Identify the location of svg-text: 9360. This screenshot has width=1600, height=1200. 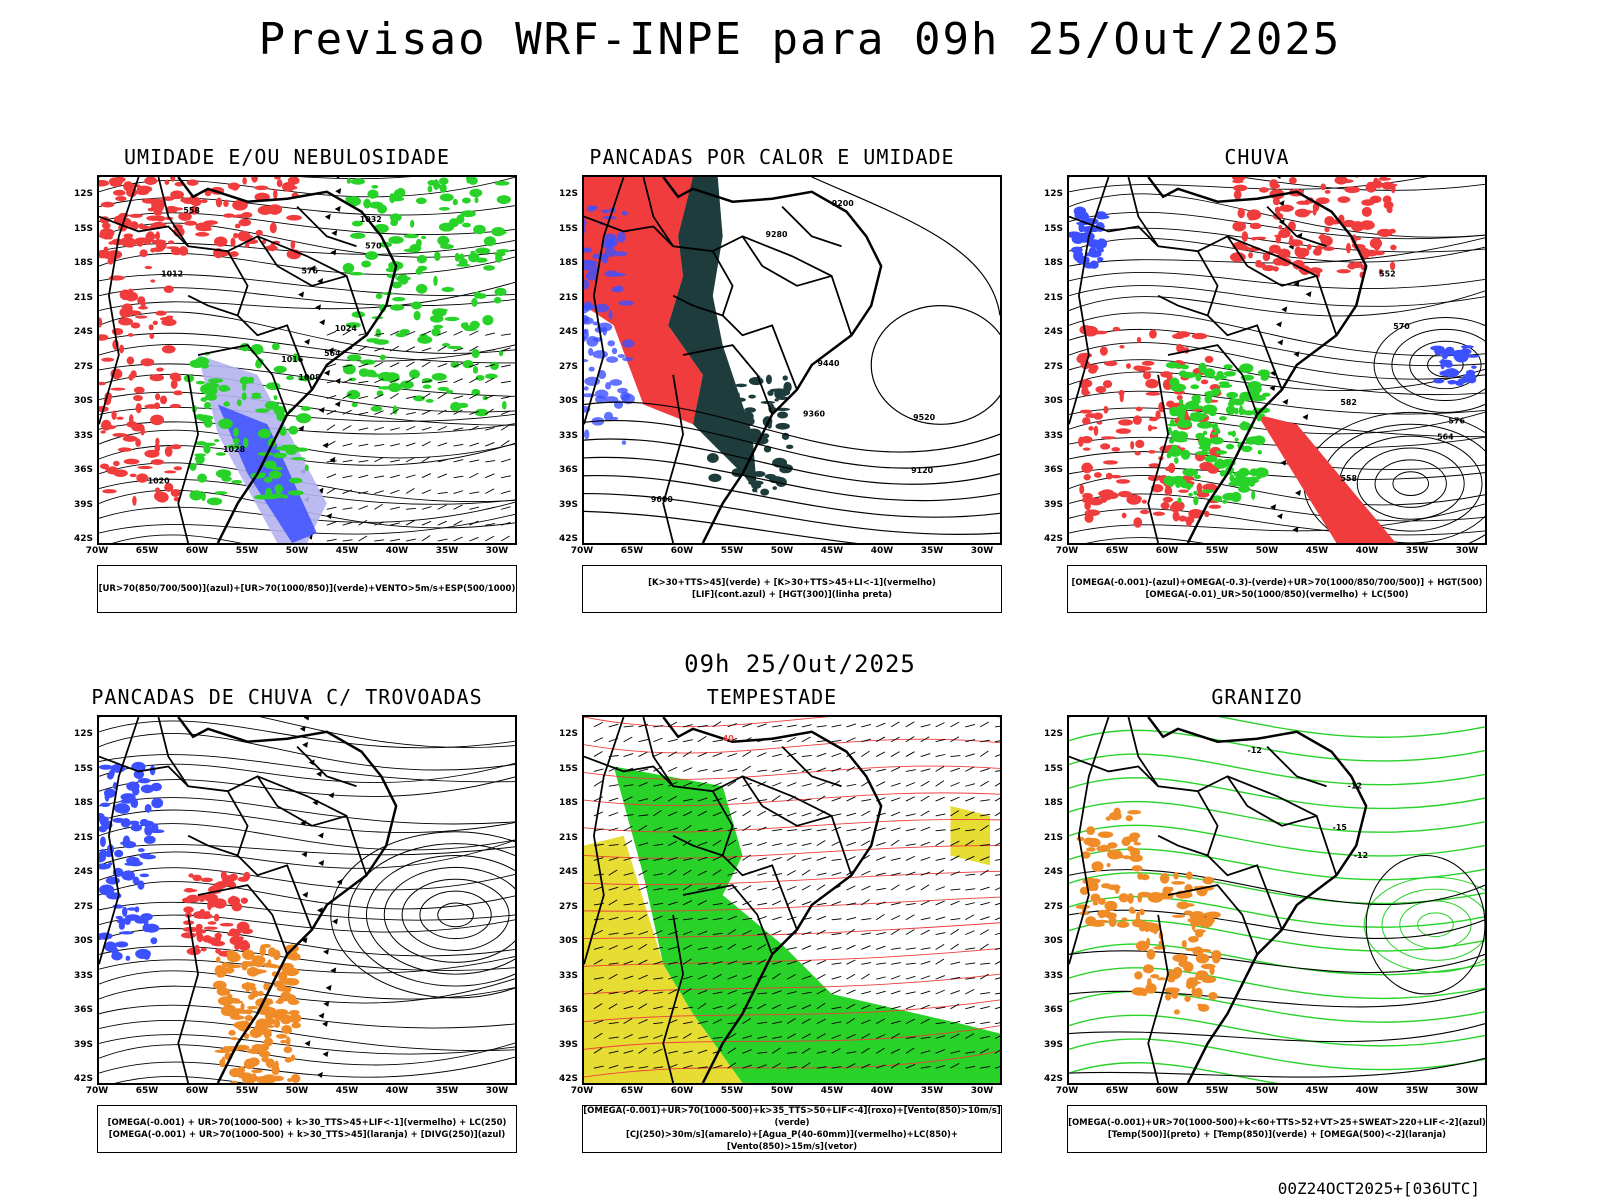
(814, 414).